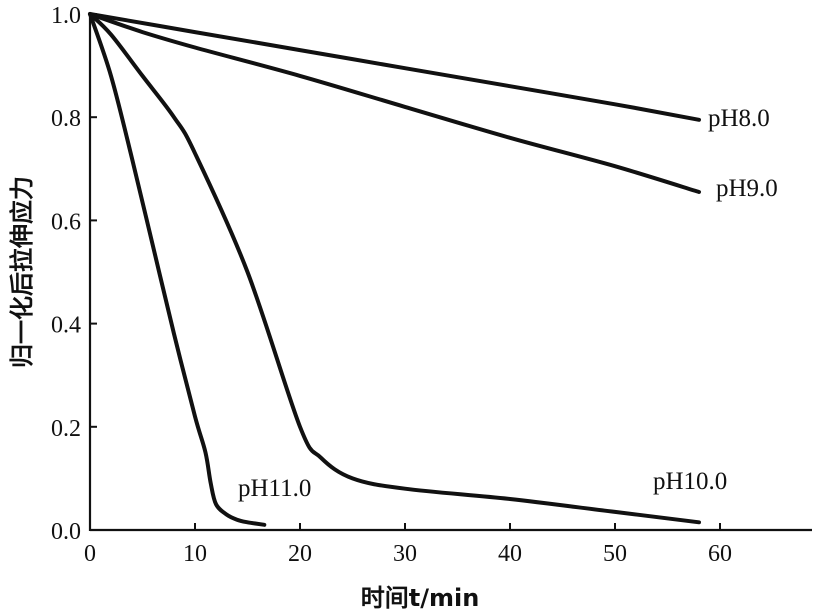  I want to click on x-tick-label: 60, so click(720, 554).